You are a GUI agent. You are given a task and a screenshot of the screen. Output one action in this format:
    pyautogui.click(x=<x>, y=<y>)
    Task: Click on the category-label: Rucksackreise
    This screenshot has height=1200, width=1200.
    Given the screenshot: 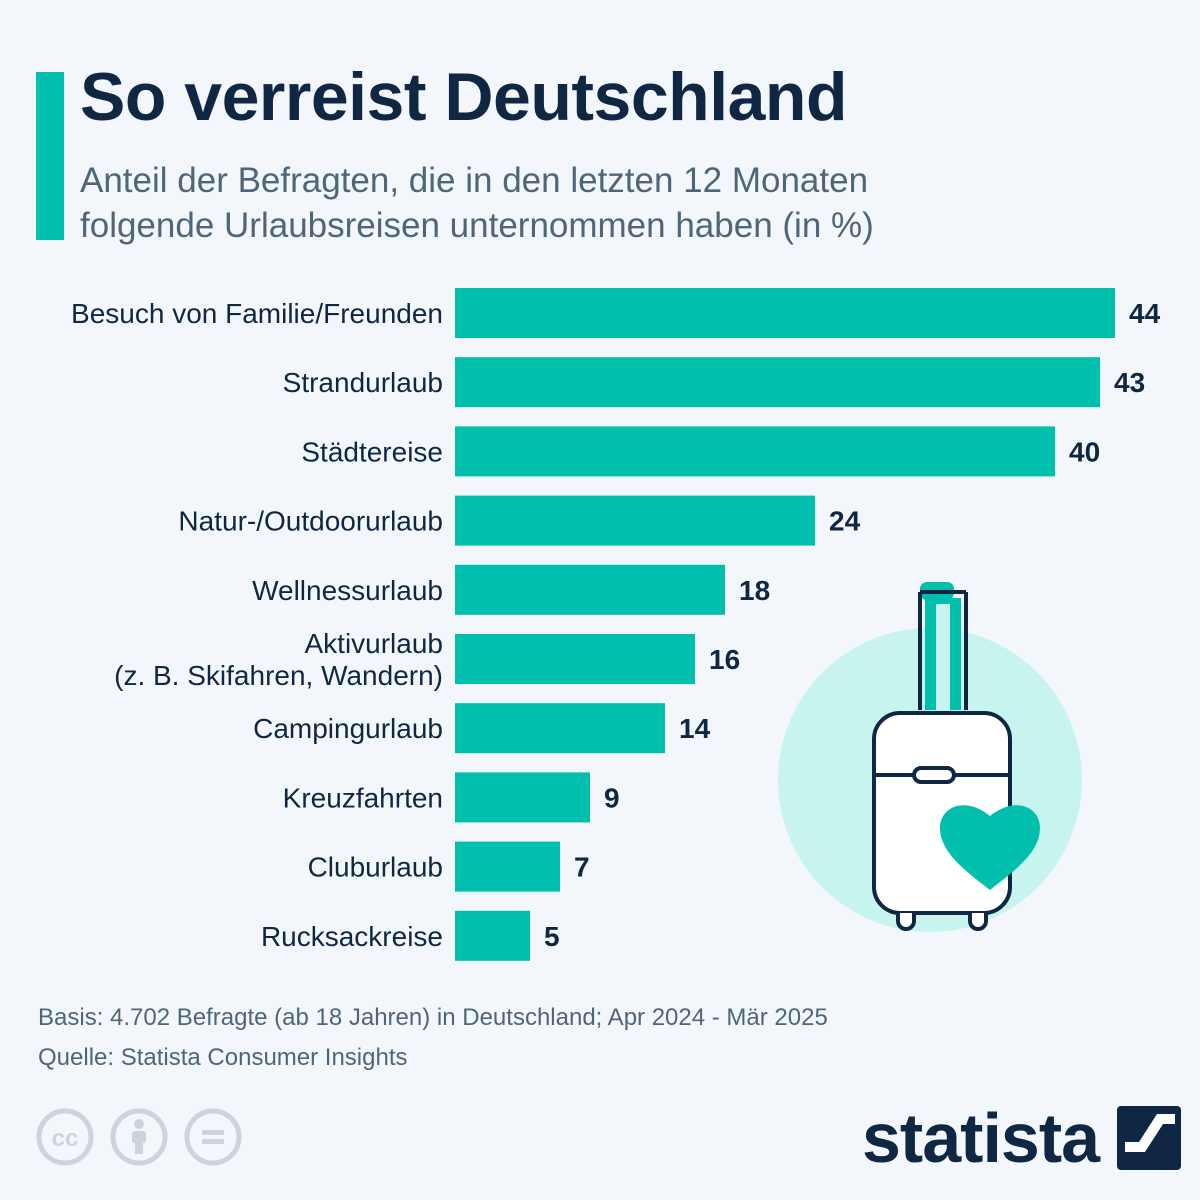 What is the action you would take?
    pyautogui.click(x=352, y=936)
    